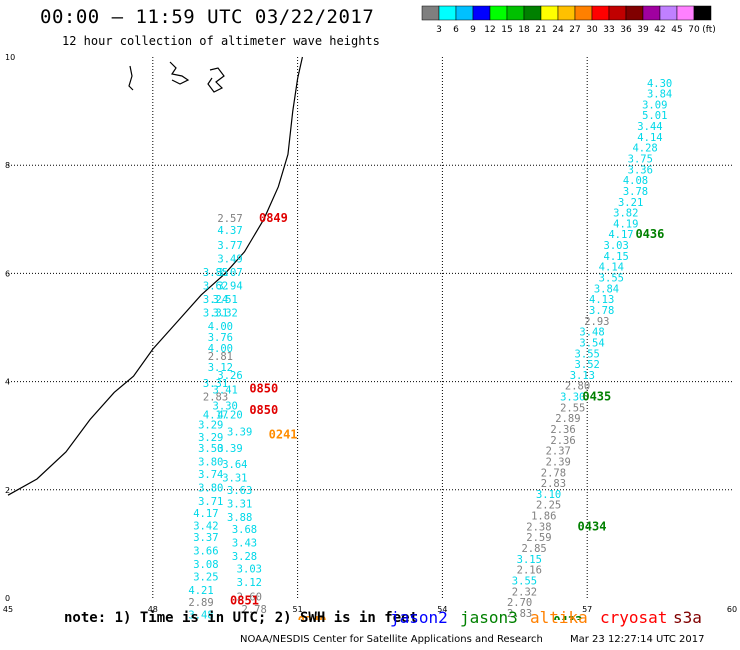  What do you see at coordinates (524, 30) in the screenshot?
I see `colorbar-tick-label: 18` at bounding box center [524, 30].